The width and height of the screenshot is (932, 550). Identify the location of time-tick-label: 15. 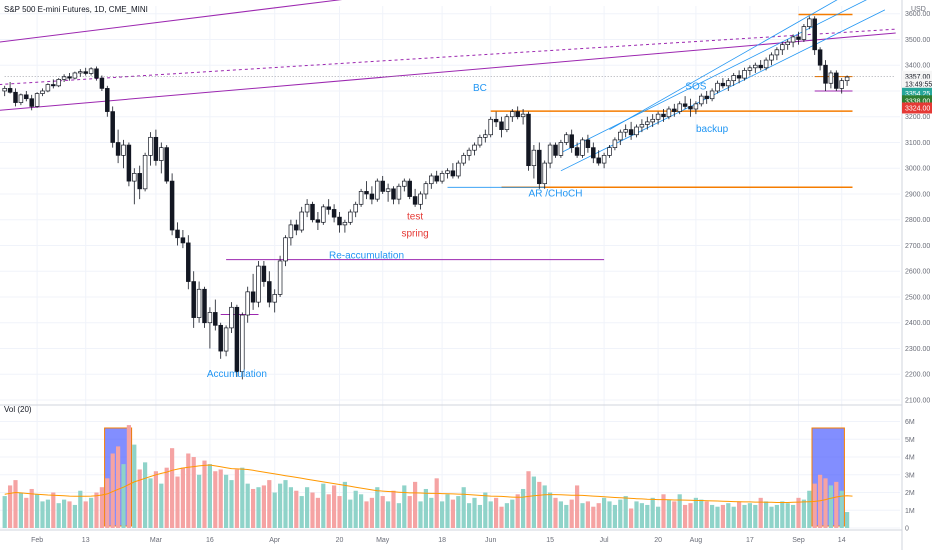
(550, 540).